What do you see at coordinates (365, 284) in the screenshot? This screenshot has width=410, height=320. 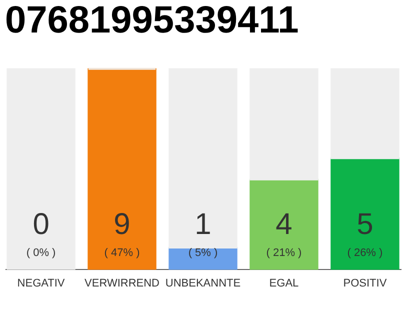 I see `x-tick-label: POSITIV` at bounding box center [365, 284].